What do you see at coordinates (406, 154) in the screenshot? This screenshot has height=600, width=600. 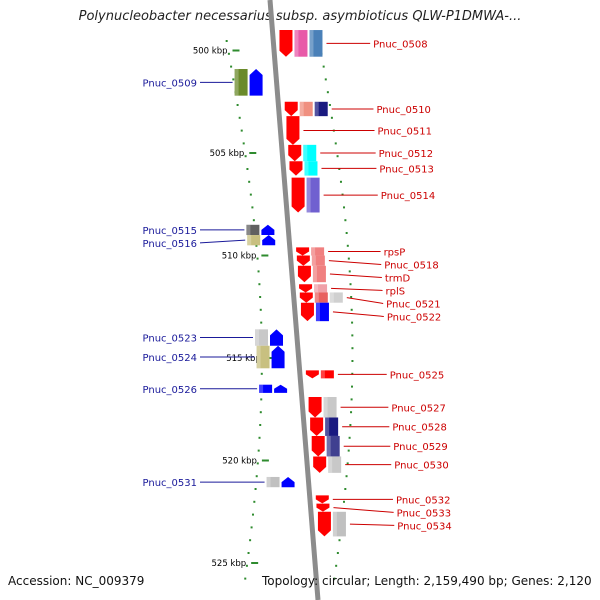 I see `gene-label: Pnuc_0512` at bounding box center [406, 154].